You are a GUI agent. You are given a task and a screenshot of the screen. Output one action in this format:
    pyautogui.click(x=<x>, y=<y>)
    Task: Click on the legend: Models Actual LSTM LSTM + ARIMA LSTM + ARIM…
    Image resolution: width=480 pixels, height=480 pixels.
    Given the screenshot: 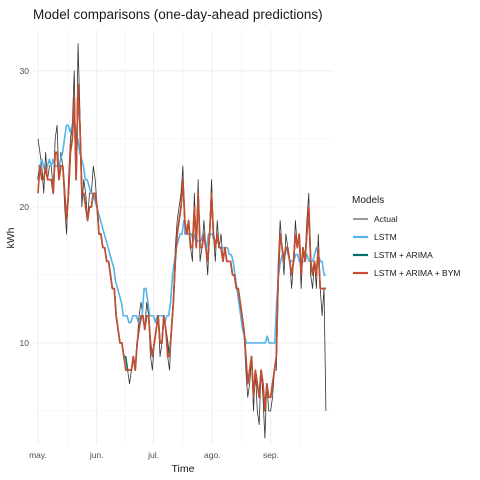 What is the action you would take?
    pyautogui.click(x=406, y=236)
    